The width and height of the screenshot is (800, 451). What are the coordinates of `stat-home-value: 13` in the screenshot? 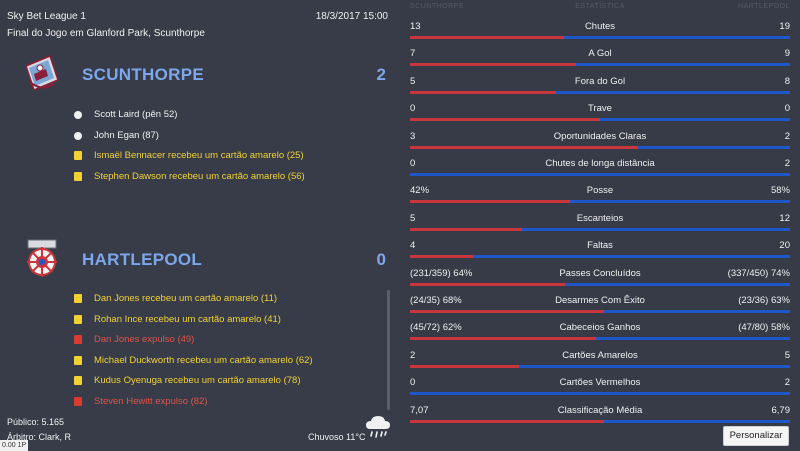 It's located at (415, 26).